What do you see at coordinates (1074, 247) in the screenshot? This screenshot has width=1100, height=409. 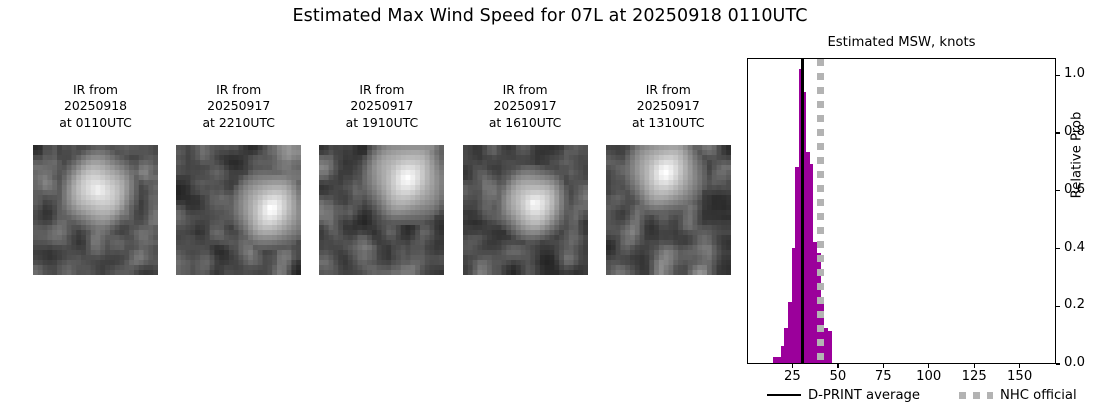 I see `y-axis-tick-label: 0.4` at bounding box center [1074, 247].